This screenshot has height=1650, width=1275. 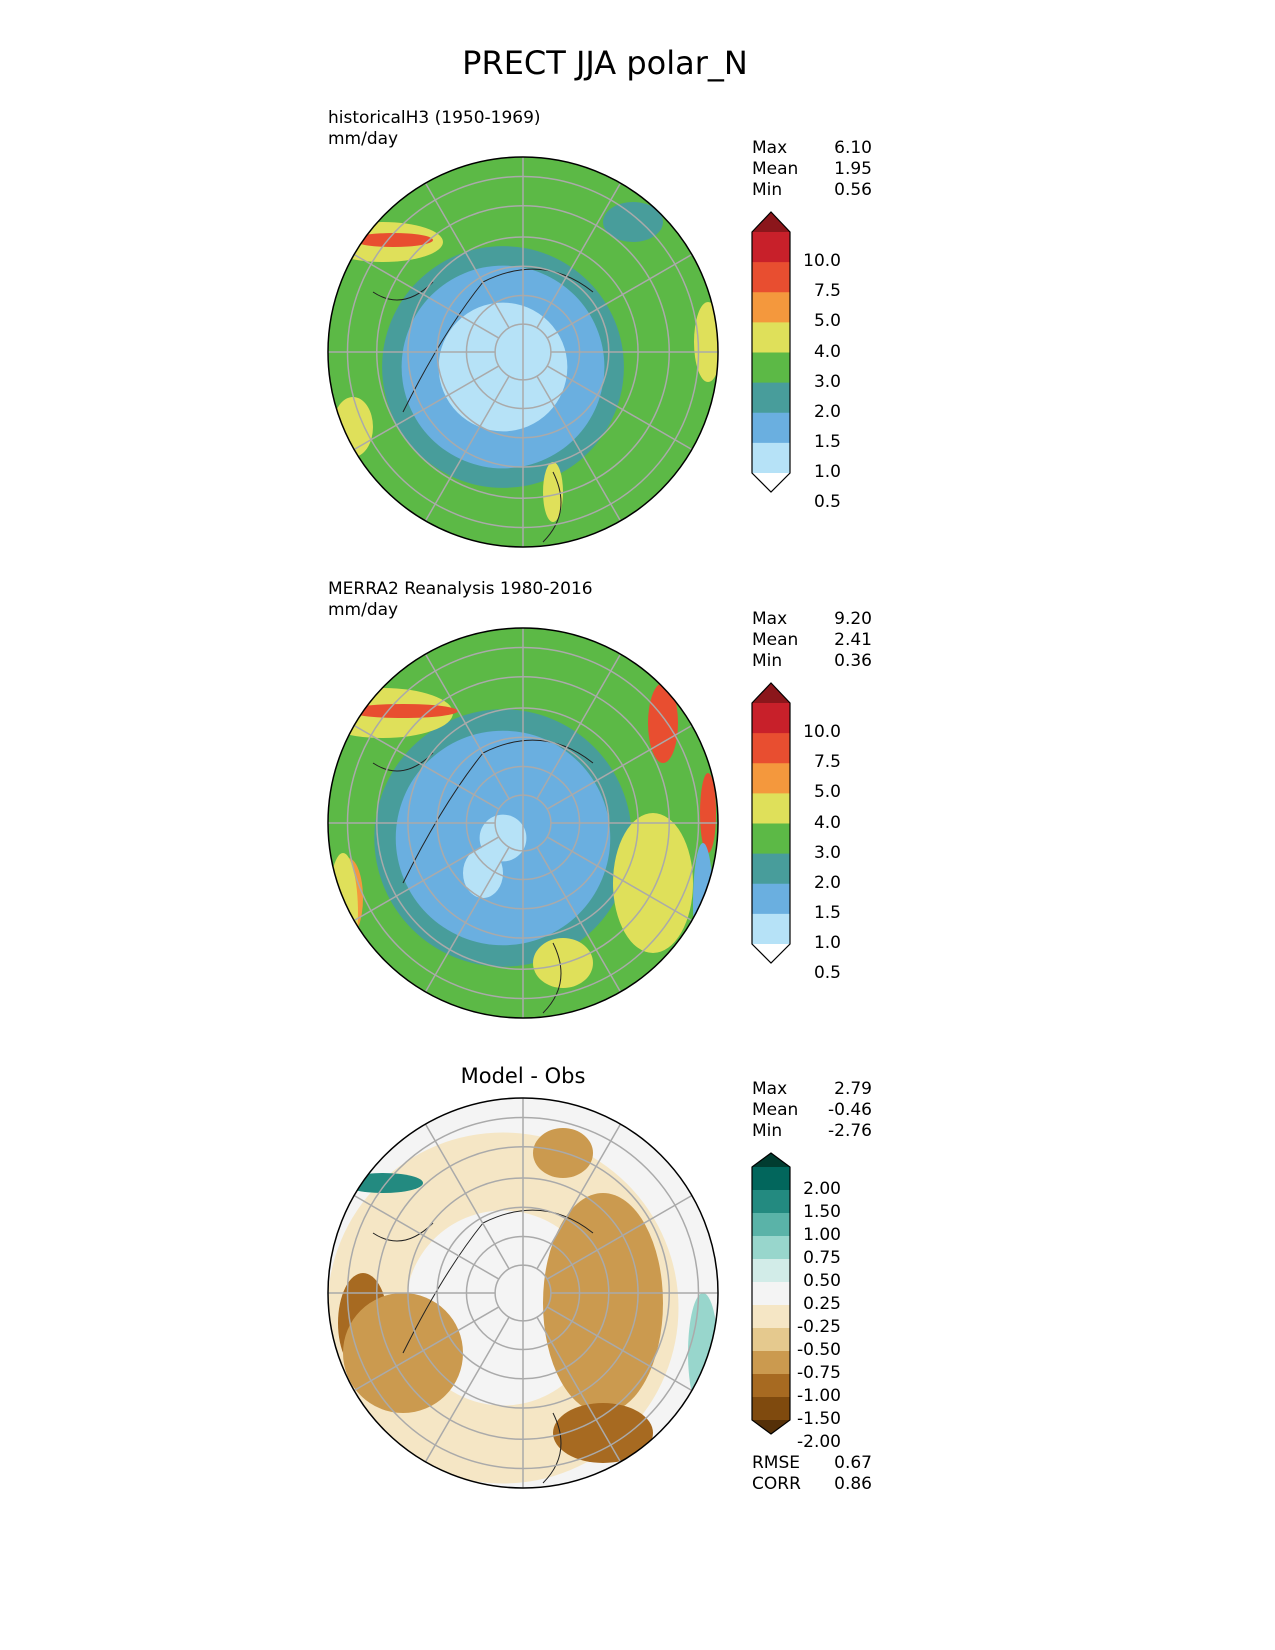 What do you see at coordinates (819, 1396) in the screenshot?
I see `colorbar-tick-label: -1.00` at bounding box center [819, 1396].